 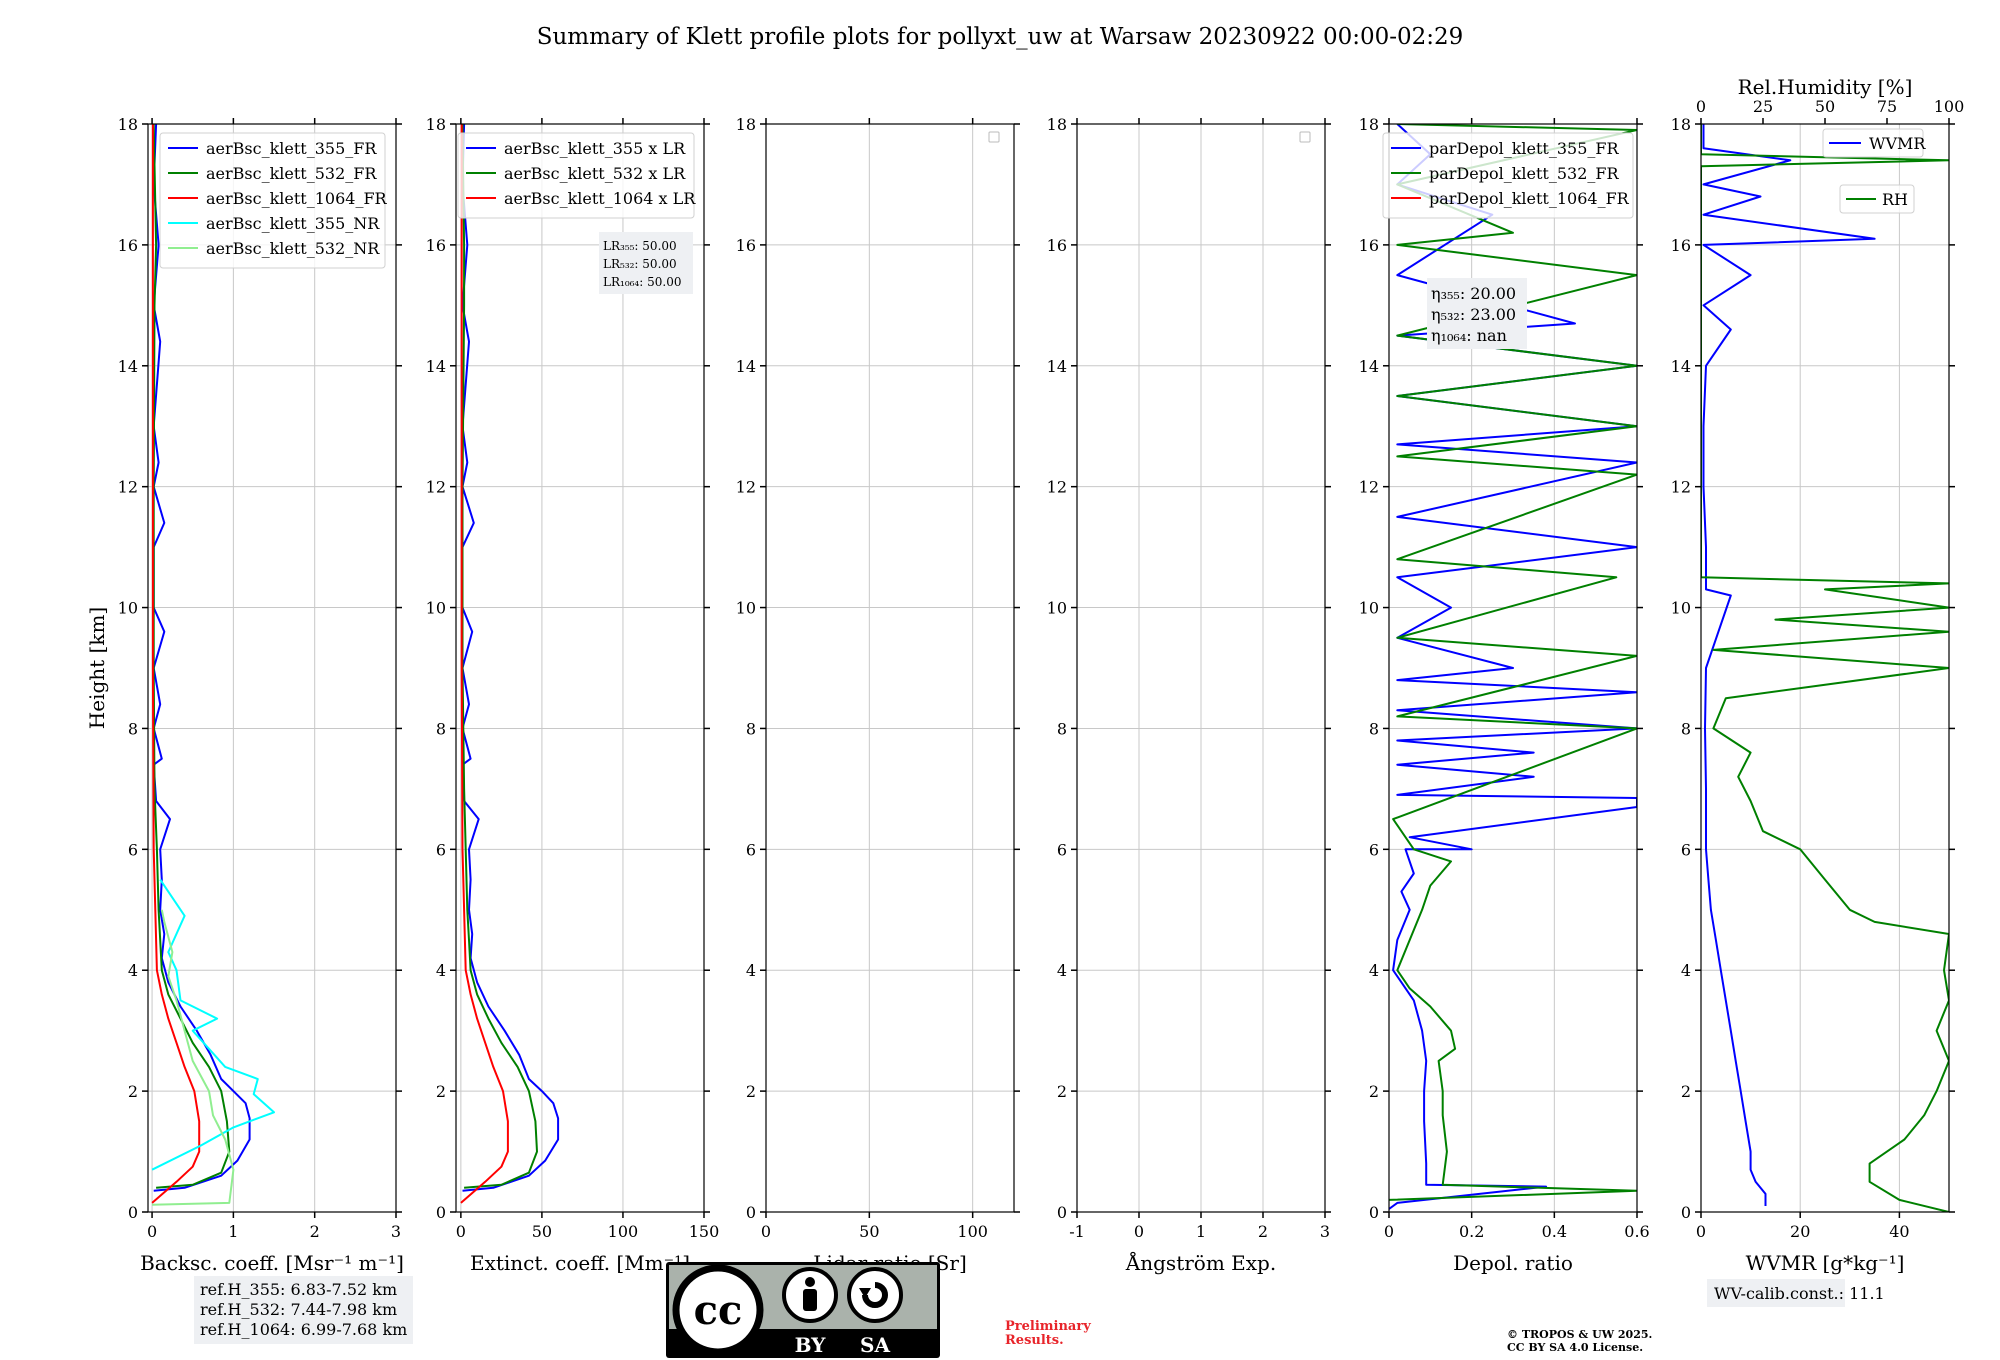 What do you see at coordinates (1701, 106) in the screenshot?
I see `x2-tick-label: 0` at bounding box center [1701, 106].